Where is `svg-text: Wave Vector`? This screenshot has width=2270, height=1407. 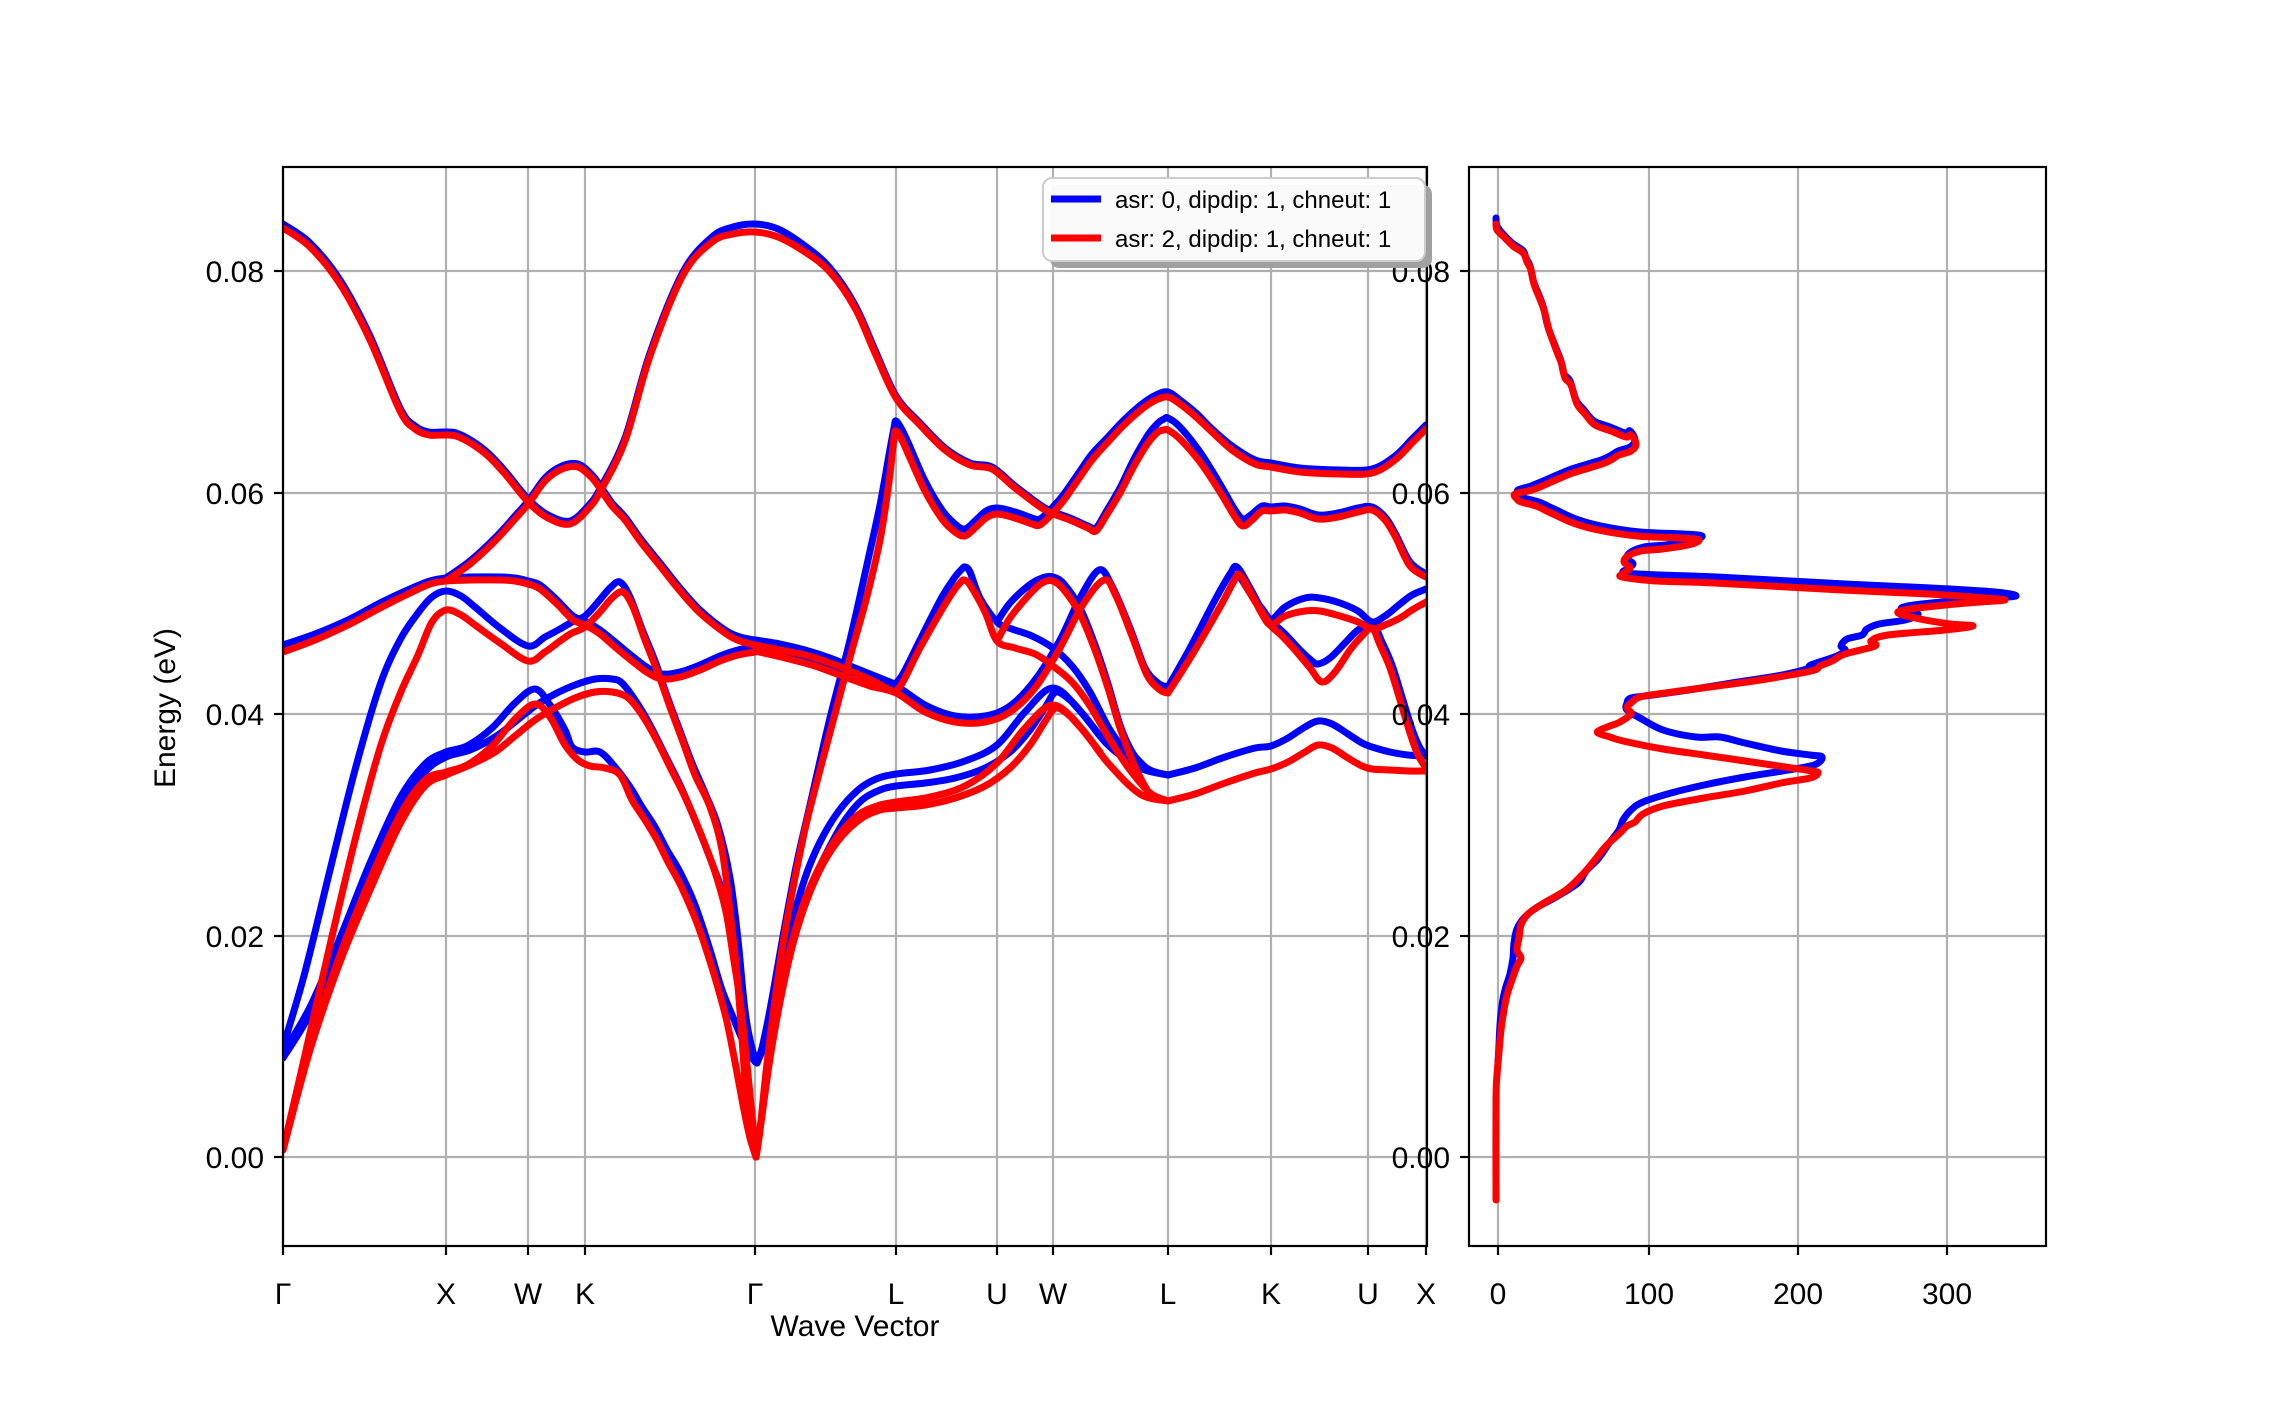 svg-text: Wave Vector is located at coordinates (855, 1326).